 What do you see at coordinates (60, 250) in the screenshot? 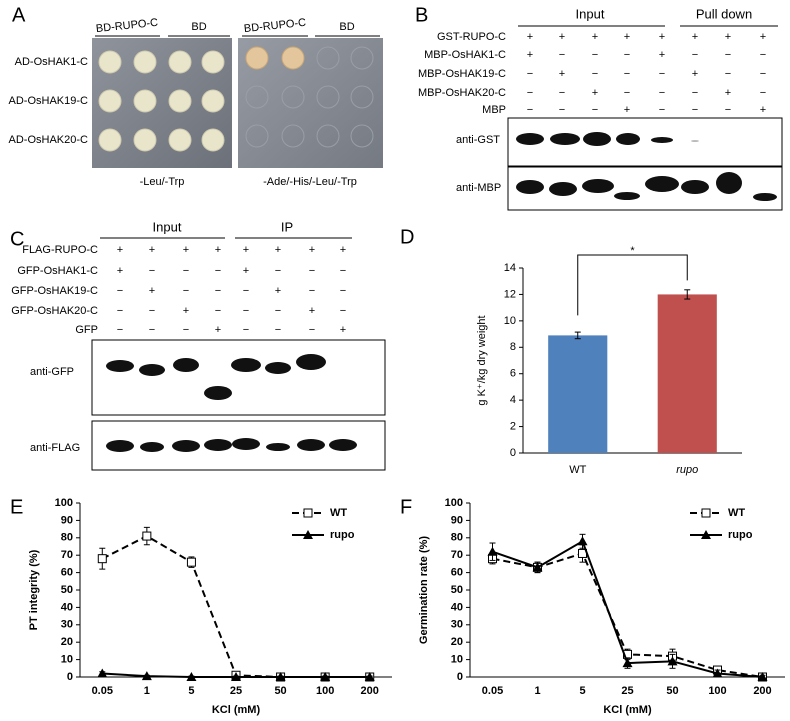
I see `row-label: FLAG-RUPO-C` at bounding box center [60, 250].